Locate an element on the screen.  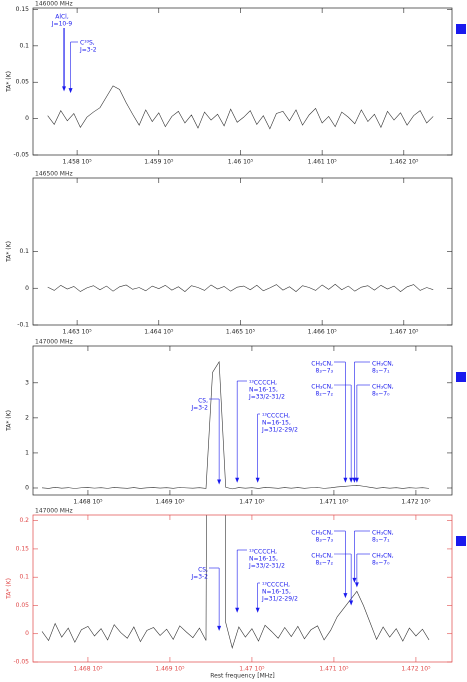
y-tick-label: 0.2 is located at coordinates (24, 520).